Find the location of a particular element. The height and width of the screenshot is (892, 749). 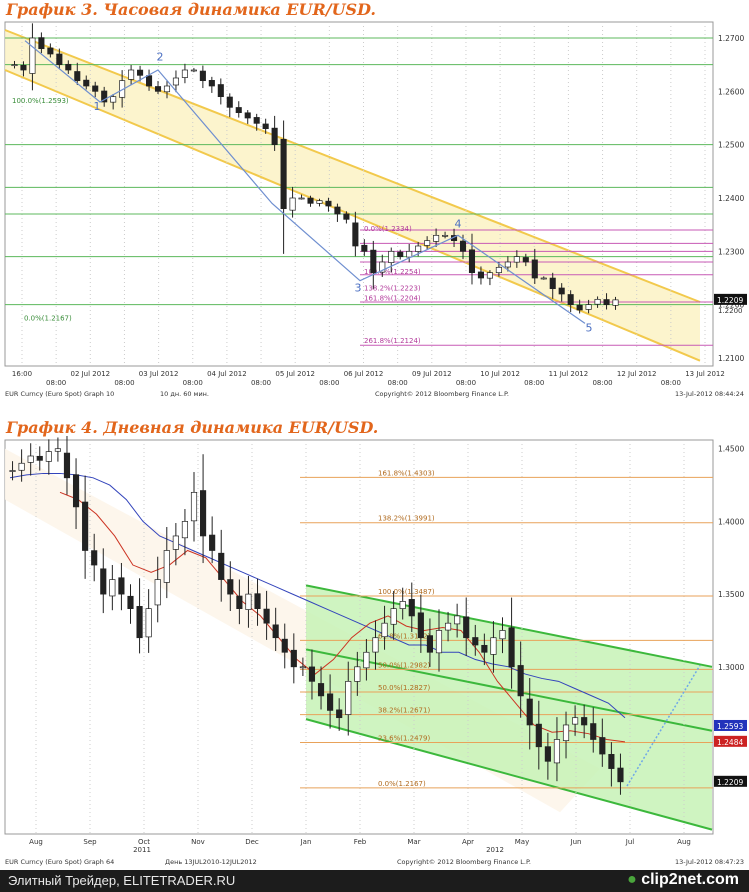

x-tick-label: Sep is located at coordinates (90, 842).